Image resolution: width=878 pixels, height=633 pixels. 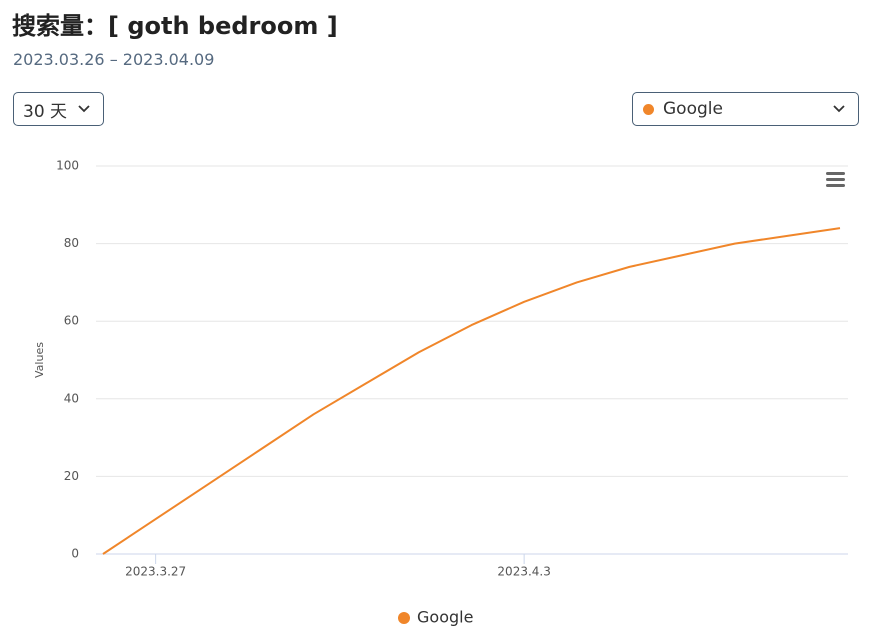 What do you see at coordinates (67, 166) in the screenshot?
I see `y-tick-label: 100` at bounding box center [67, 166].